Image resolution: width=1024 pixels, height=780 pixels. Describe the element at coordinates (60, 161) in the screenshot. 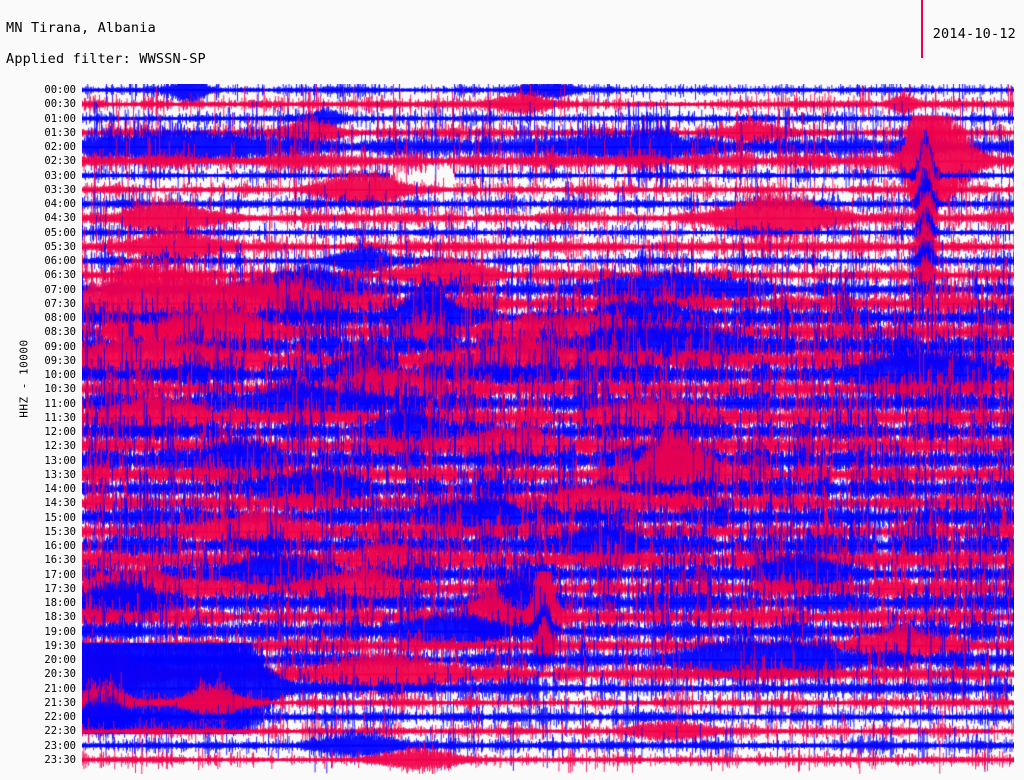

I see `time-tick-label: 02:30` at that location.